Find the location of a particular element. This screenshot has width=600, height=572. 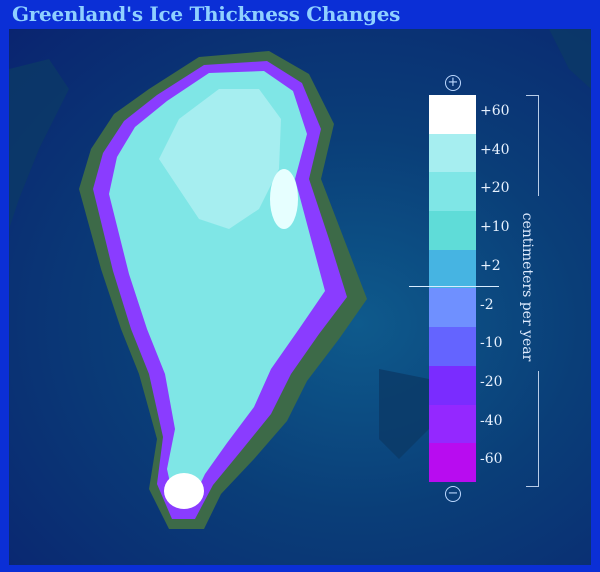

legend-label: -20 is located at coordinates (491, 381).